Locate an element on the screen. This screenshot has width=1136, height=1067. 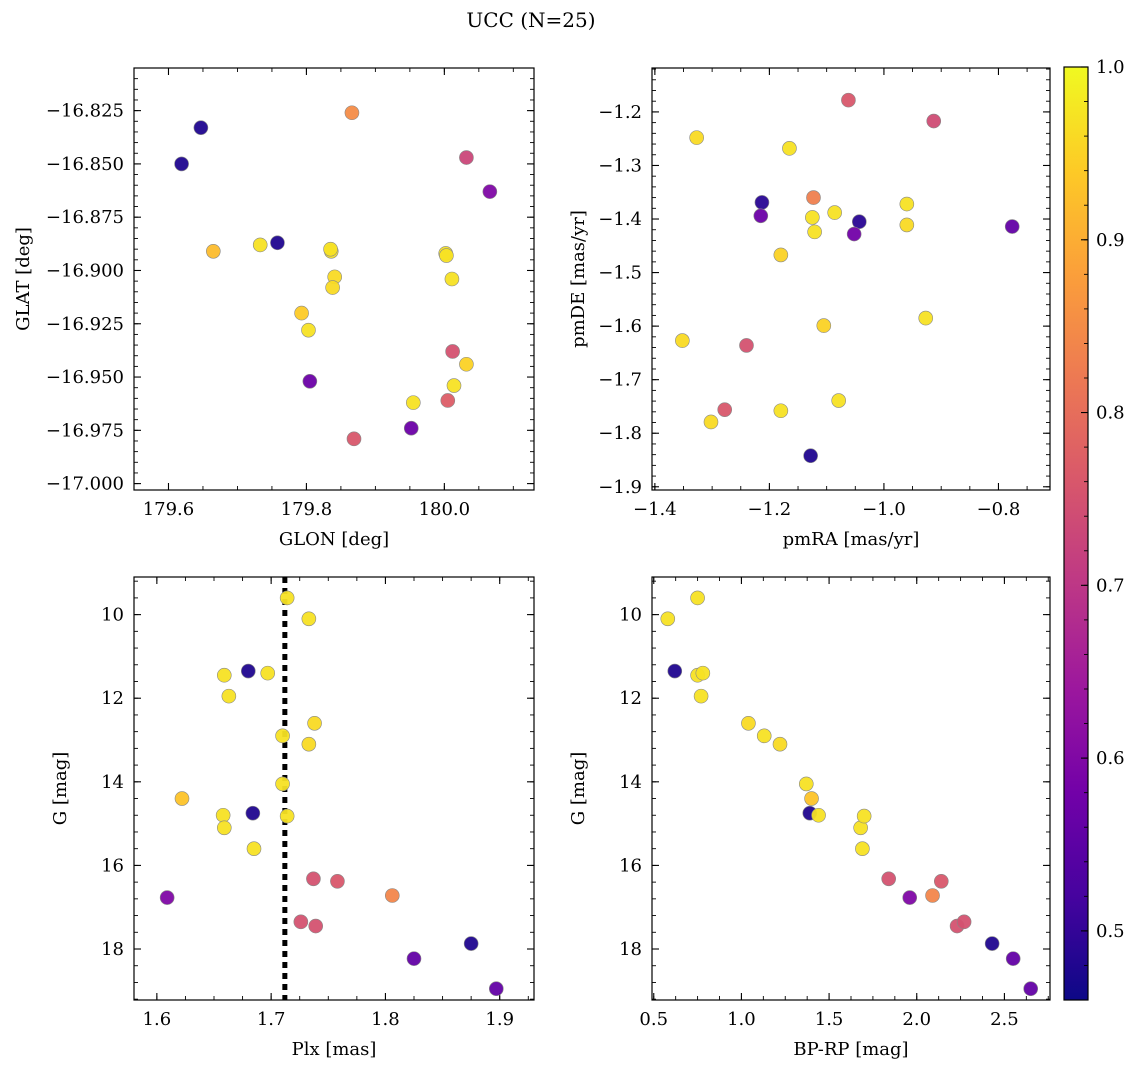
y-tick-label: −1.5 is located at coordinates (620, 273).